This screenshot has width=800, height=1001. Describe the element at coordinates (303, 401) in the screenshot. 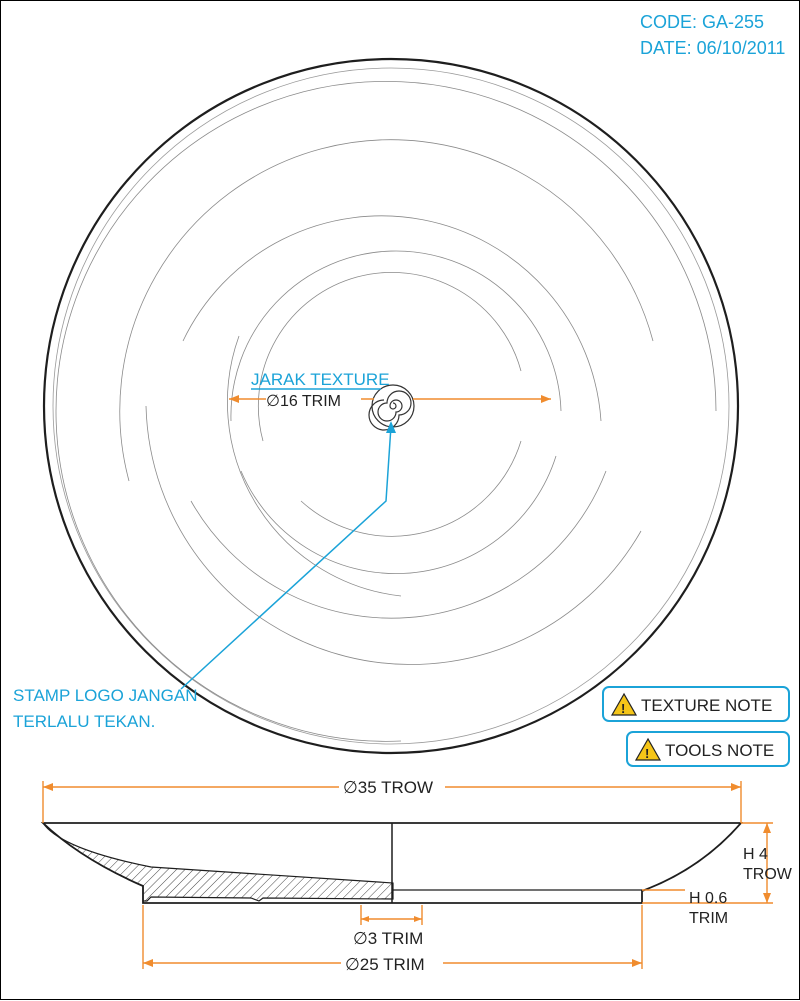

I see `dia16-label: ∅16 TRIM` at that location.